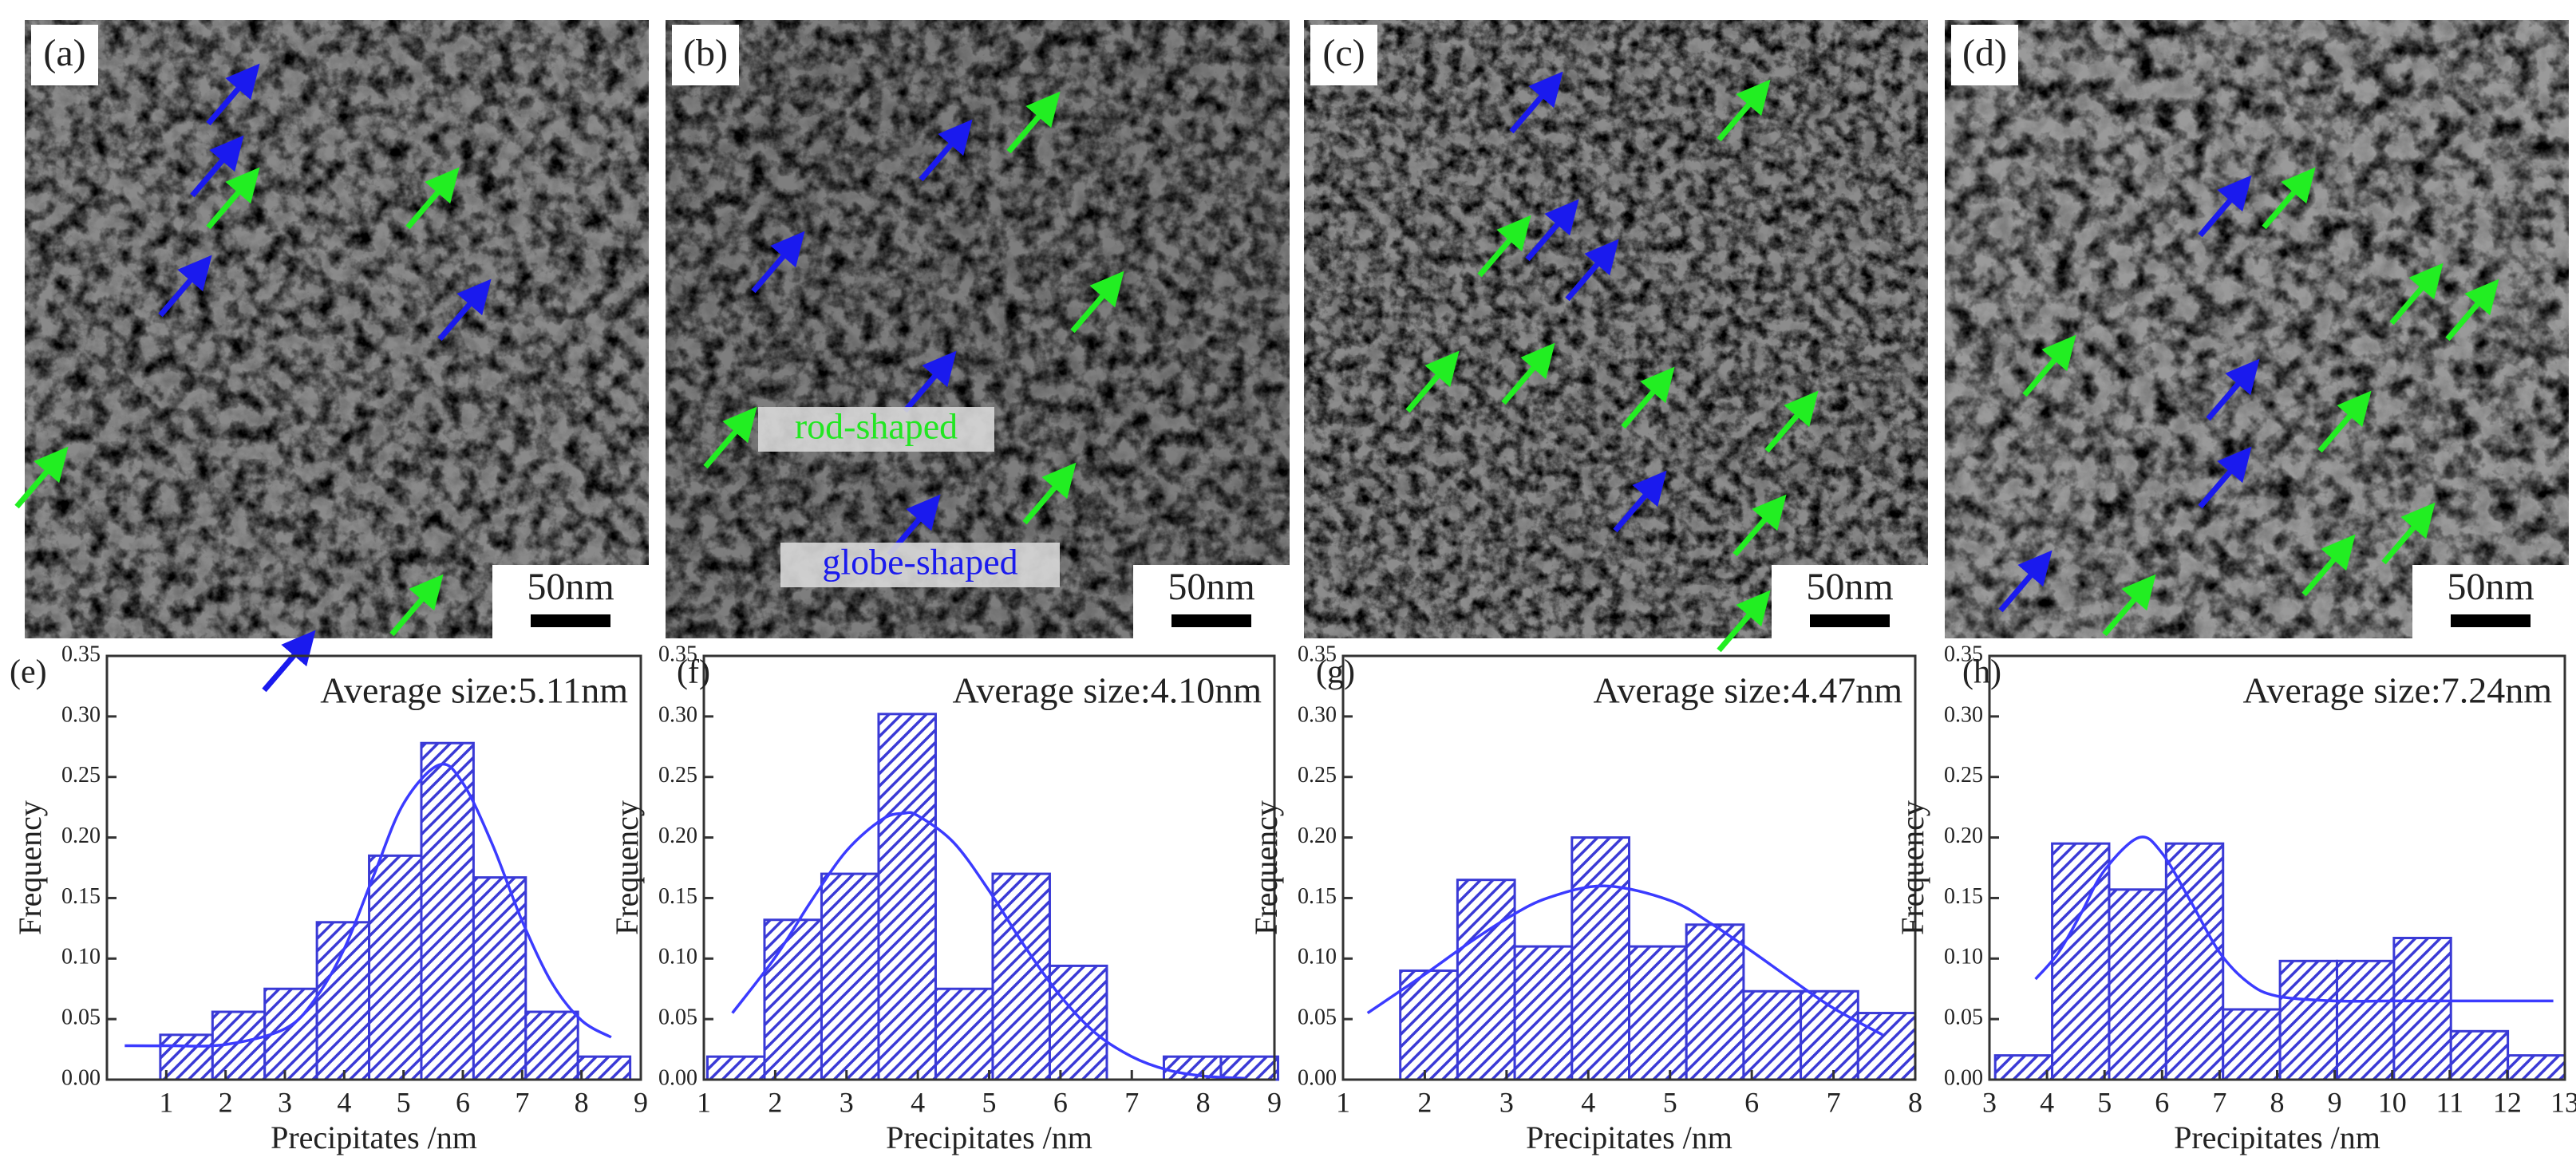 The image size is (2576, 1169). Describe the element at coordinates (978, 329) in the screenshot. I see `micrograph: (b) 50nm` at that location.